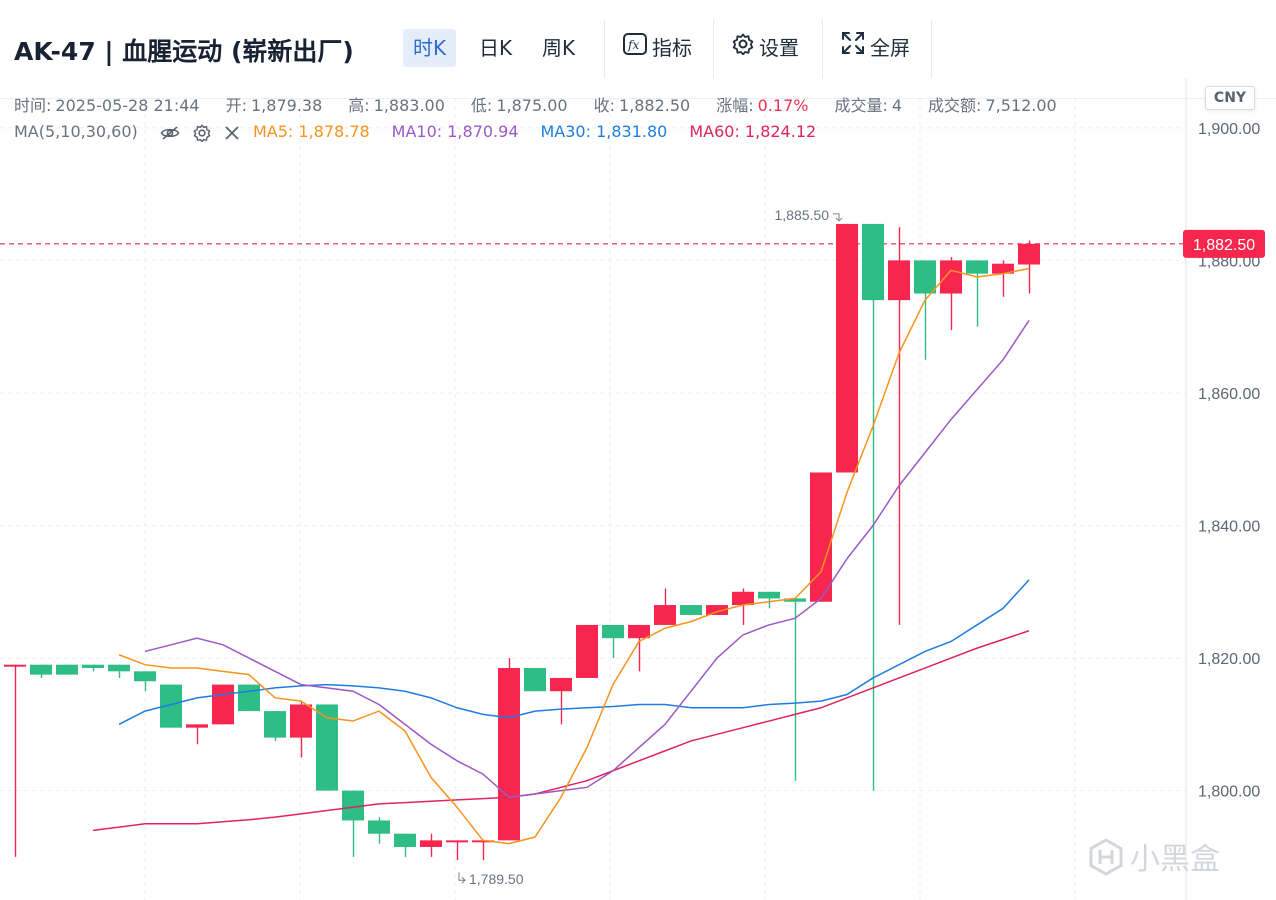  What do you see at coordinates (753, 131) in the screenshot?
I see `ma60-value: MA60: 1,824.12` at bounding box center [753, 131].